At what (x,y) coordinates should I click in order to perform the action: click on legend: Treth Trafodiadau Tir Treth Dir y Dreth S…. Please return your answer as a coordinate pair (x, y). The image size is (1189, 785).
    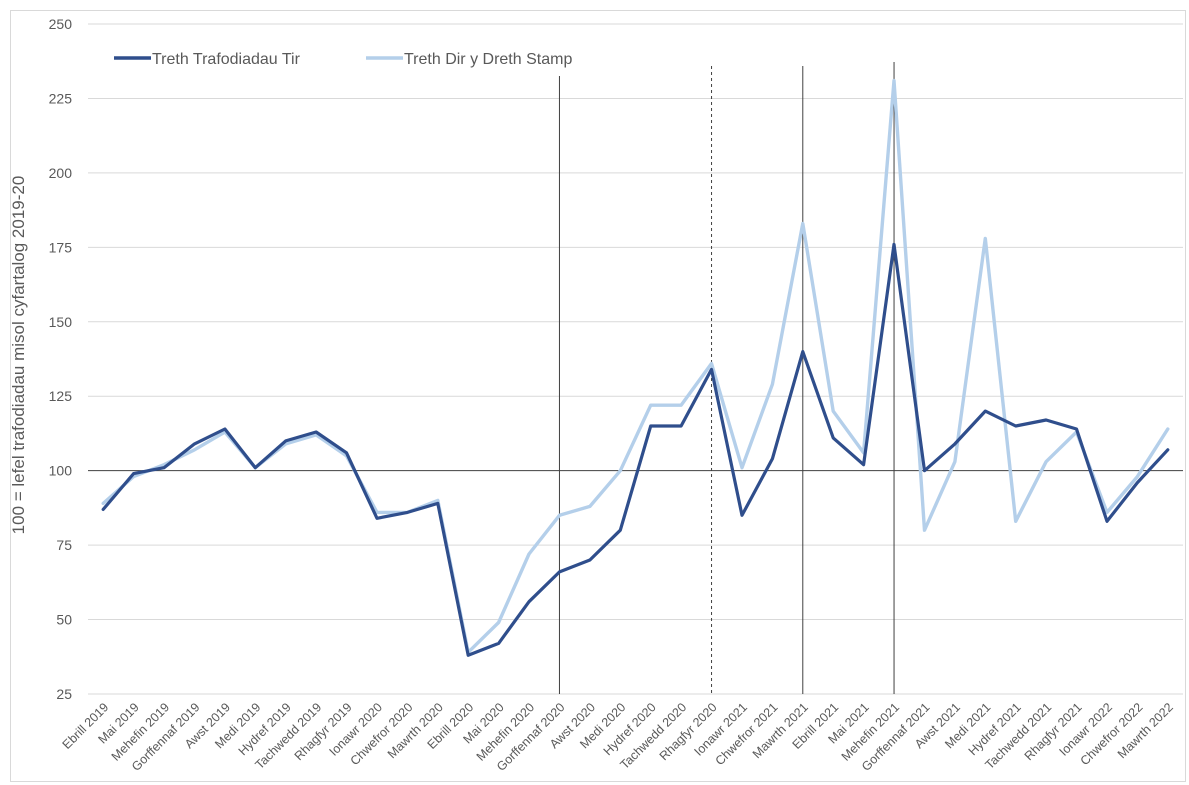
    Looking at the image, I should click on (343, 59).